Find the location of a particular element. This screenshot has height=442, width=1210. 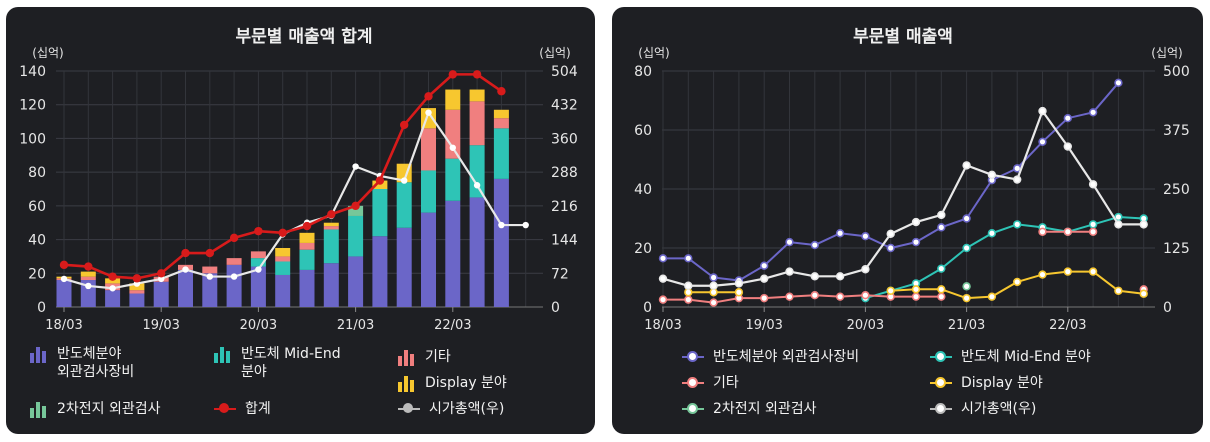

right-tick-label: 250 is located at coordinates (1176, 190).